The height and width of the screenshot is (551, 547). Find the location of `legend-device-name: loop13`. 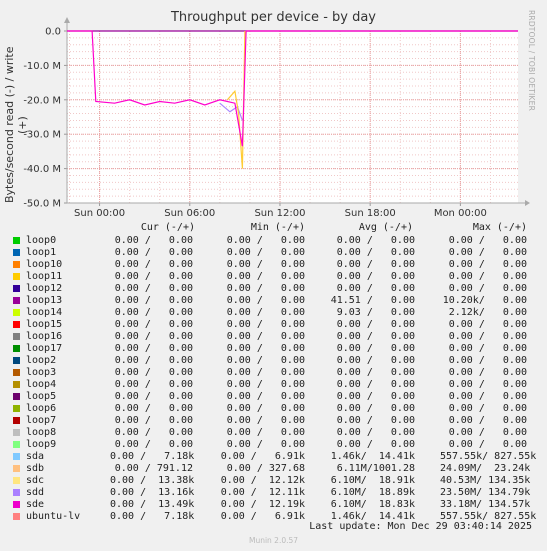

legend-device-name: loop13 is located at coordinates (44, 300).